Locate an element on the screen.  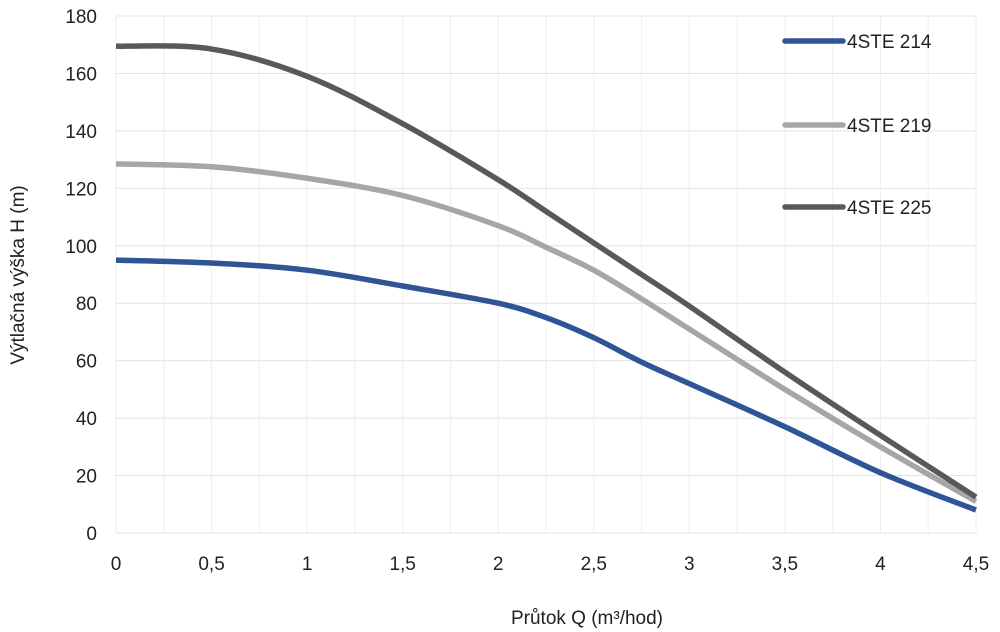
y-axis-ticks: 0 20 40 60 80 100 120 140 160 180 is located at coordinates (81, 276).